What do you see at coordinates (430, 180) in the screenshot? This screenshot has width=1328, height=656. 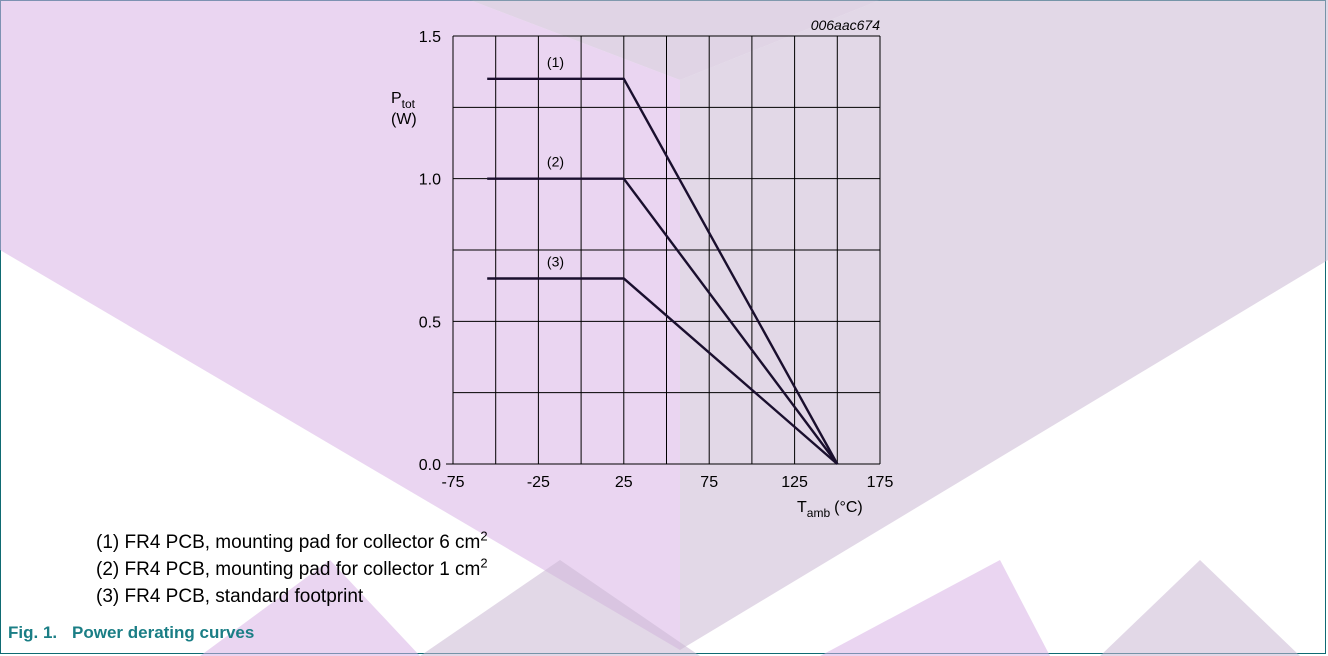 I see `y-tick-label: 1.0` at bounding box center [430, 180].